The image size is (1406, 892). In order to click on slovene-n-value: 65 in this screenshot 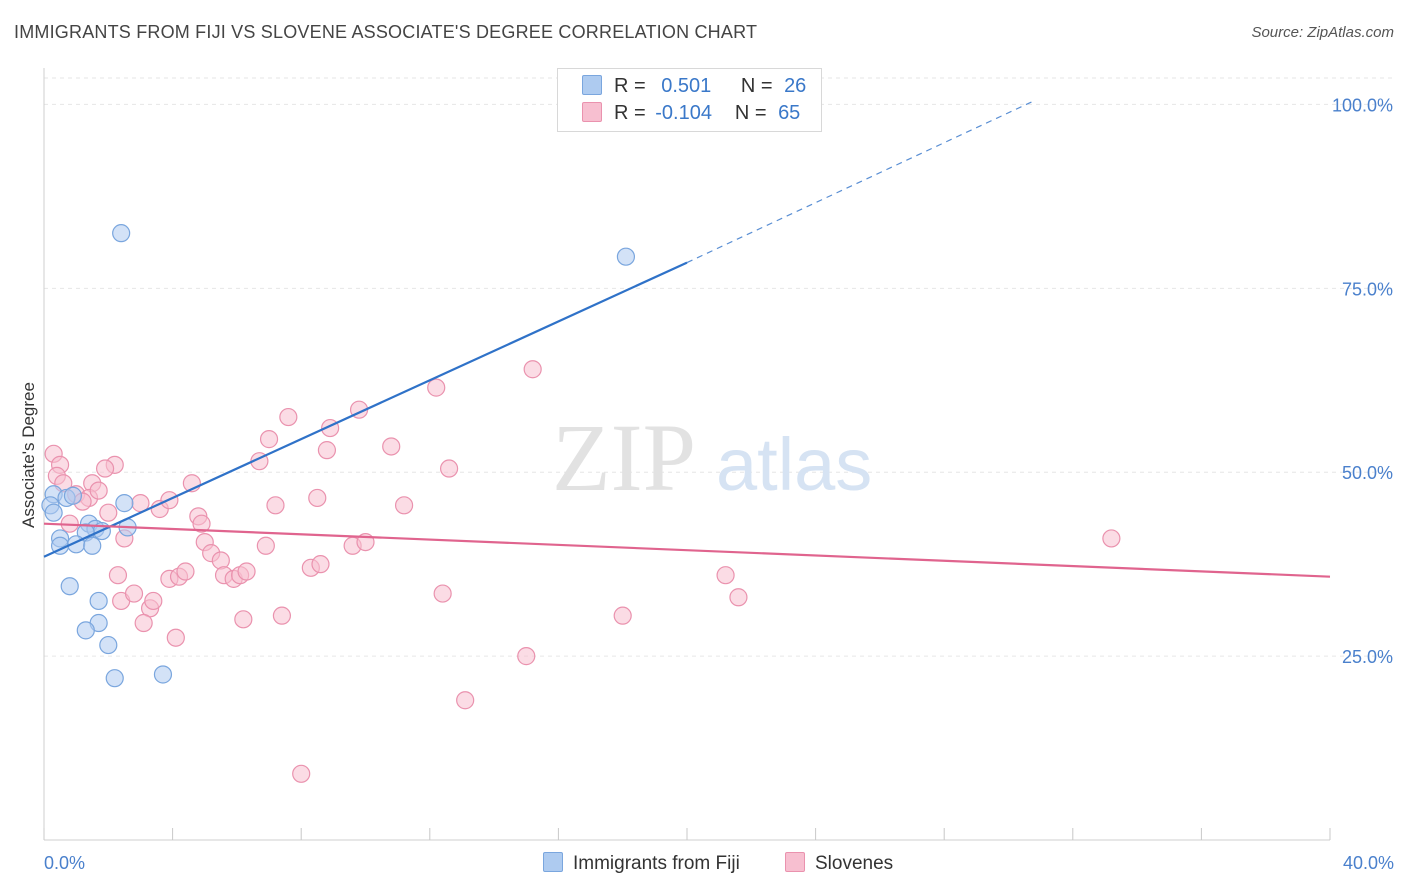, I will do `click(789, 113)`.